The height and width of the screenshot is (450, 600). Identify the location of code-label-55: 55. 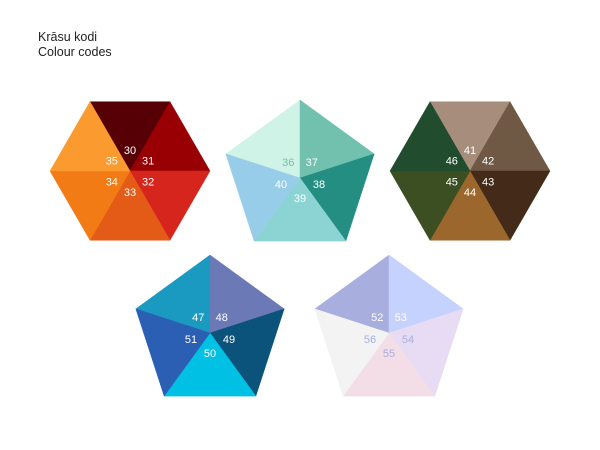
(389, 354).